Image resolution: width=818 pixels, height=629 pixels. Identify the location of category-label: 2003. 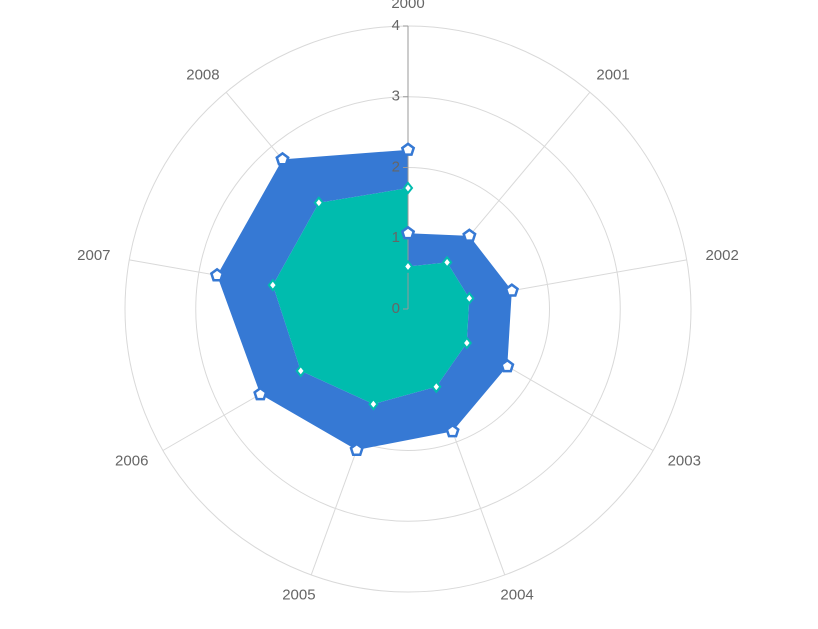
(684, 460).